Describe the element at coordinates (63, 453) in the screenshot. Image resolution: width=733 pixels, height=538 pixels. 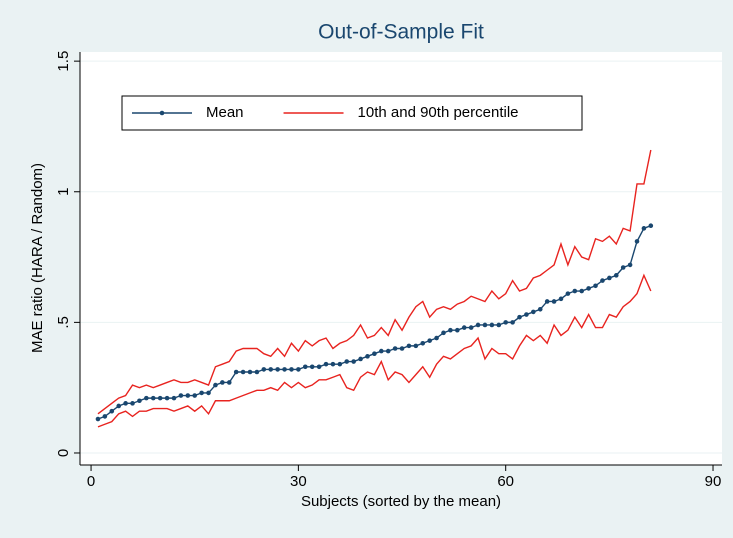
I see `y-tick-label: 0` at that location.